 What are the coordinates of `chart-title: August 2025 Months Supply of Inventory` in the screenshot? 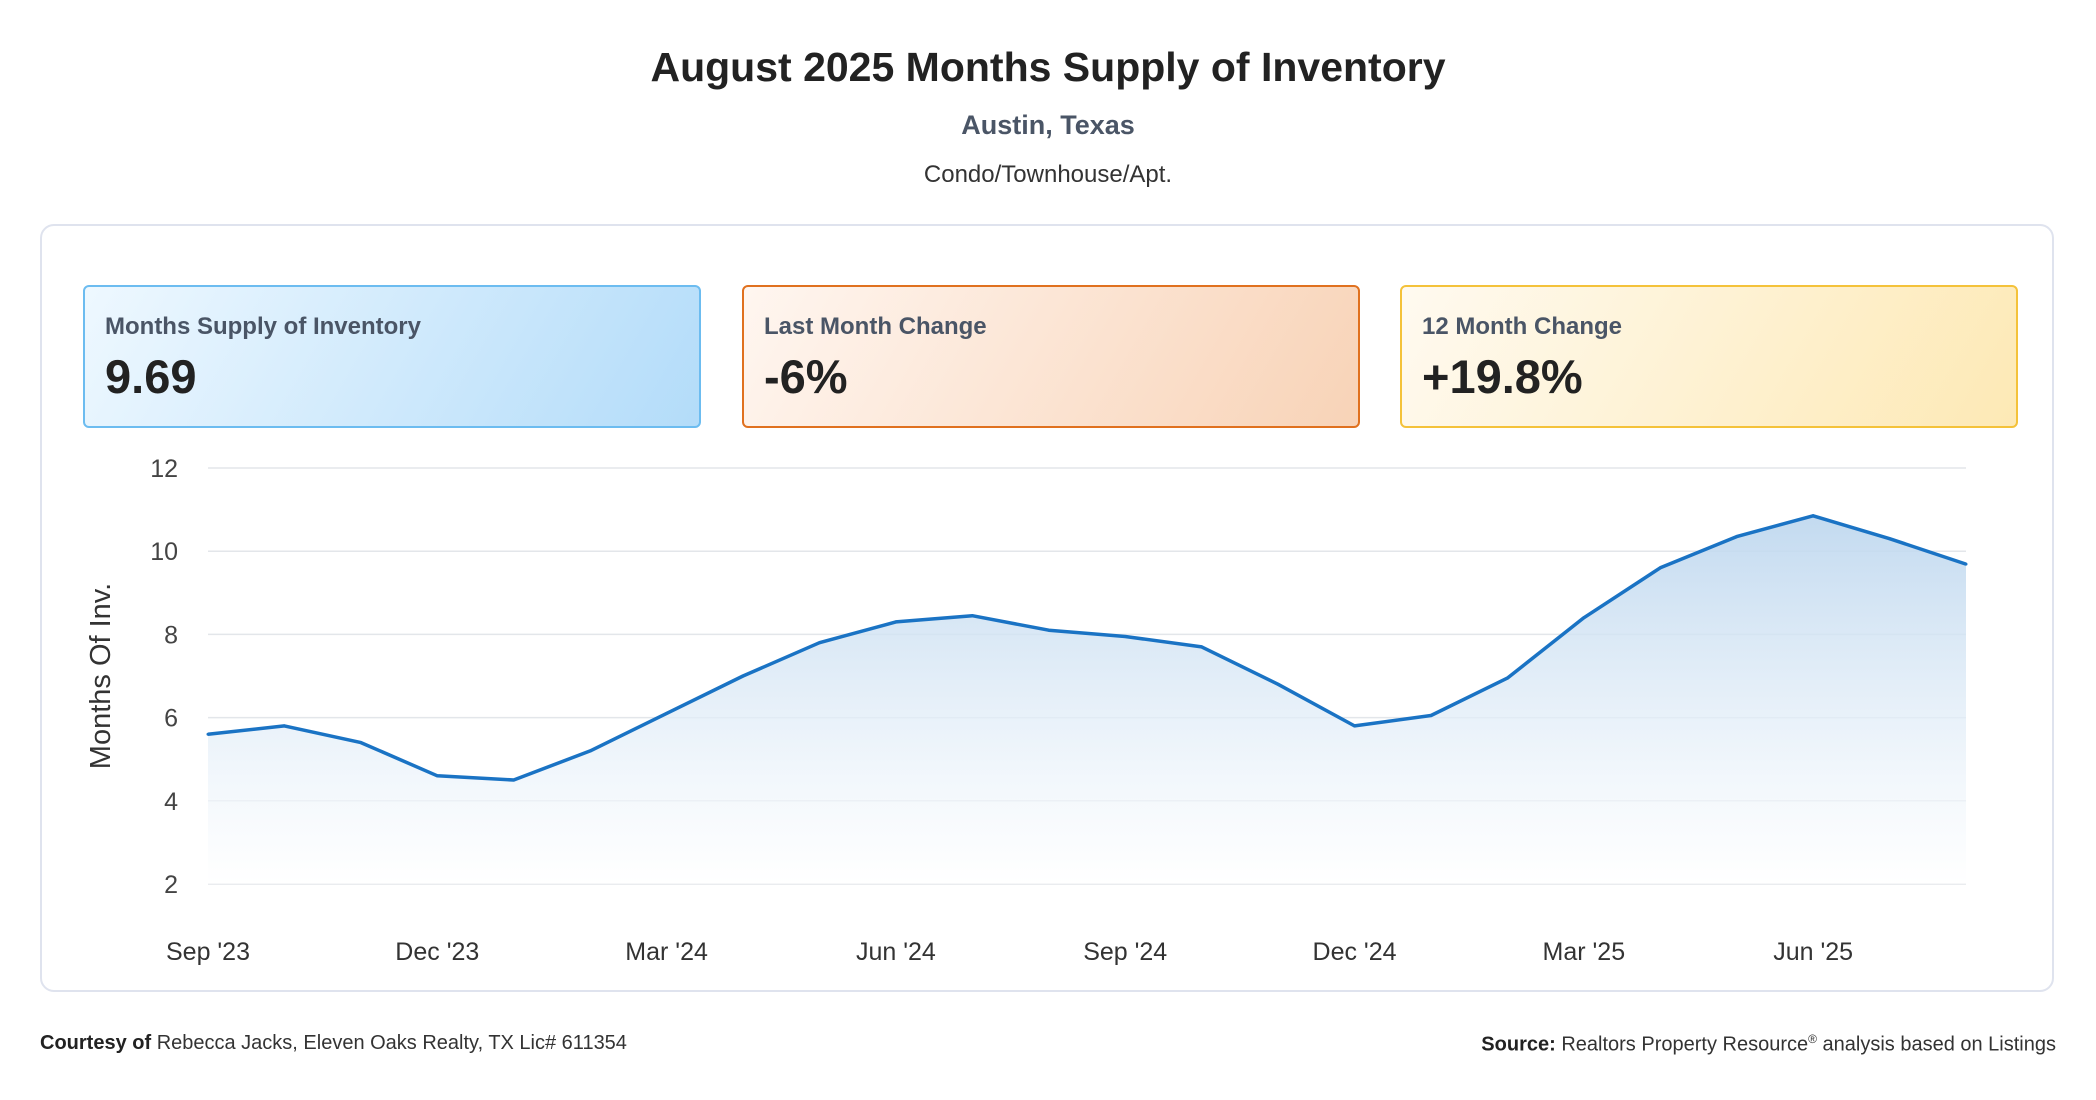 It's located at (1048, 67).